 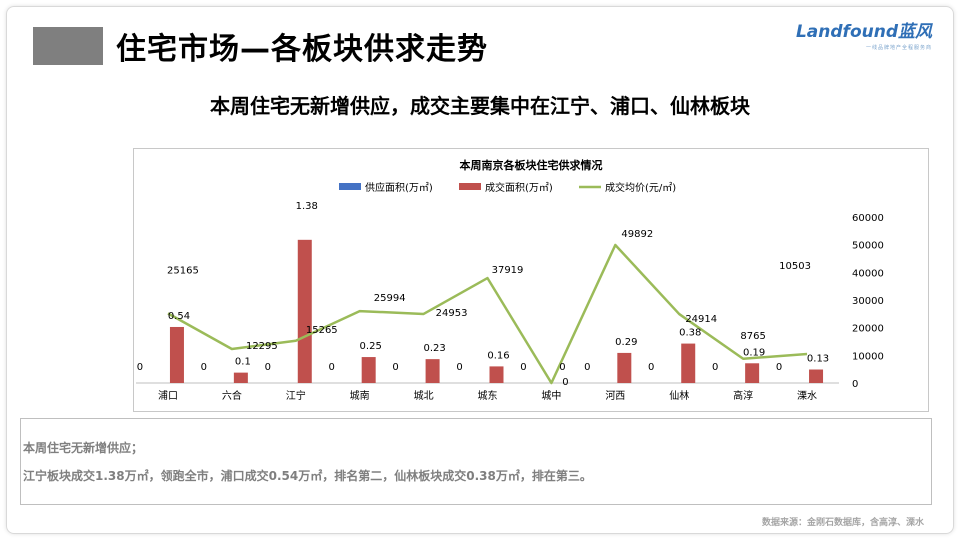 I want to click on y-right-tick-label: 60000, so click(x=868, y=218).